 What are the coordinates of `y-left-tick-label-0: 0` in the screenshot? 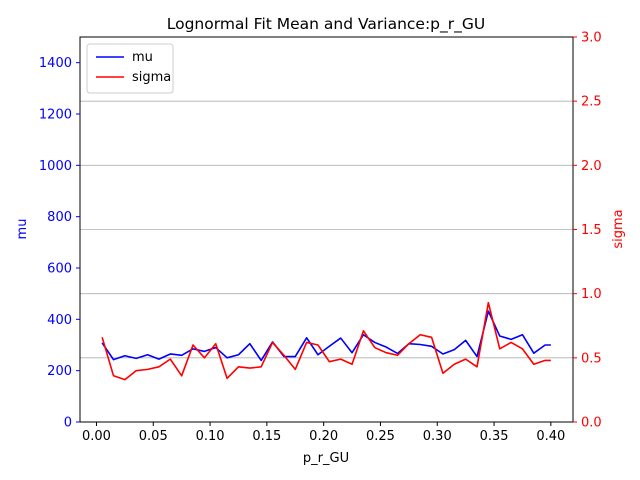 It's located at (68, 423).